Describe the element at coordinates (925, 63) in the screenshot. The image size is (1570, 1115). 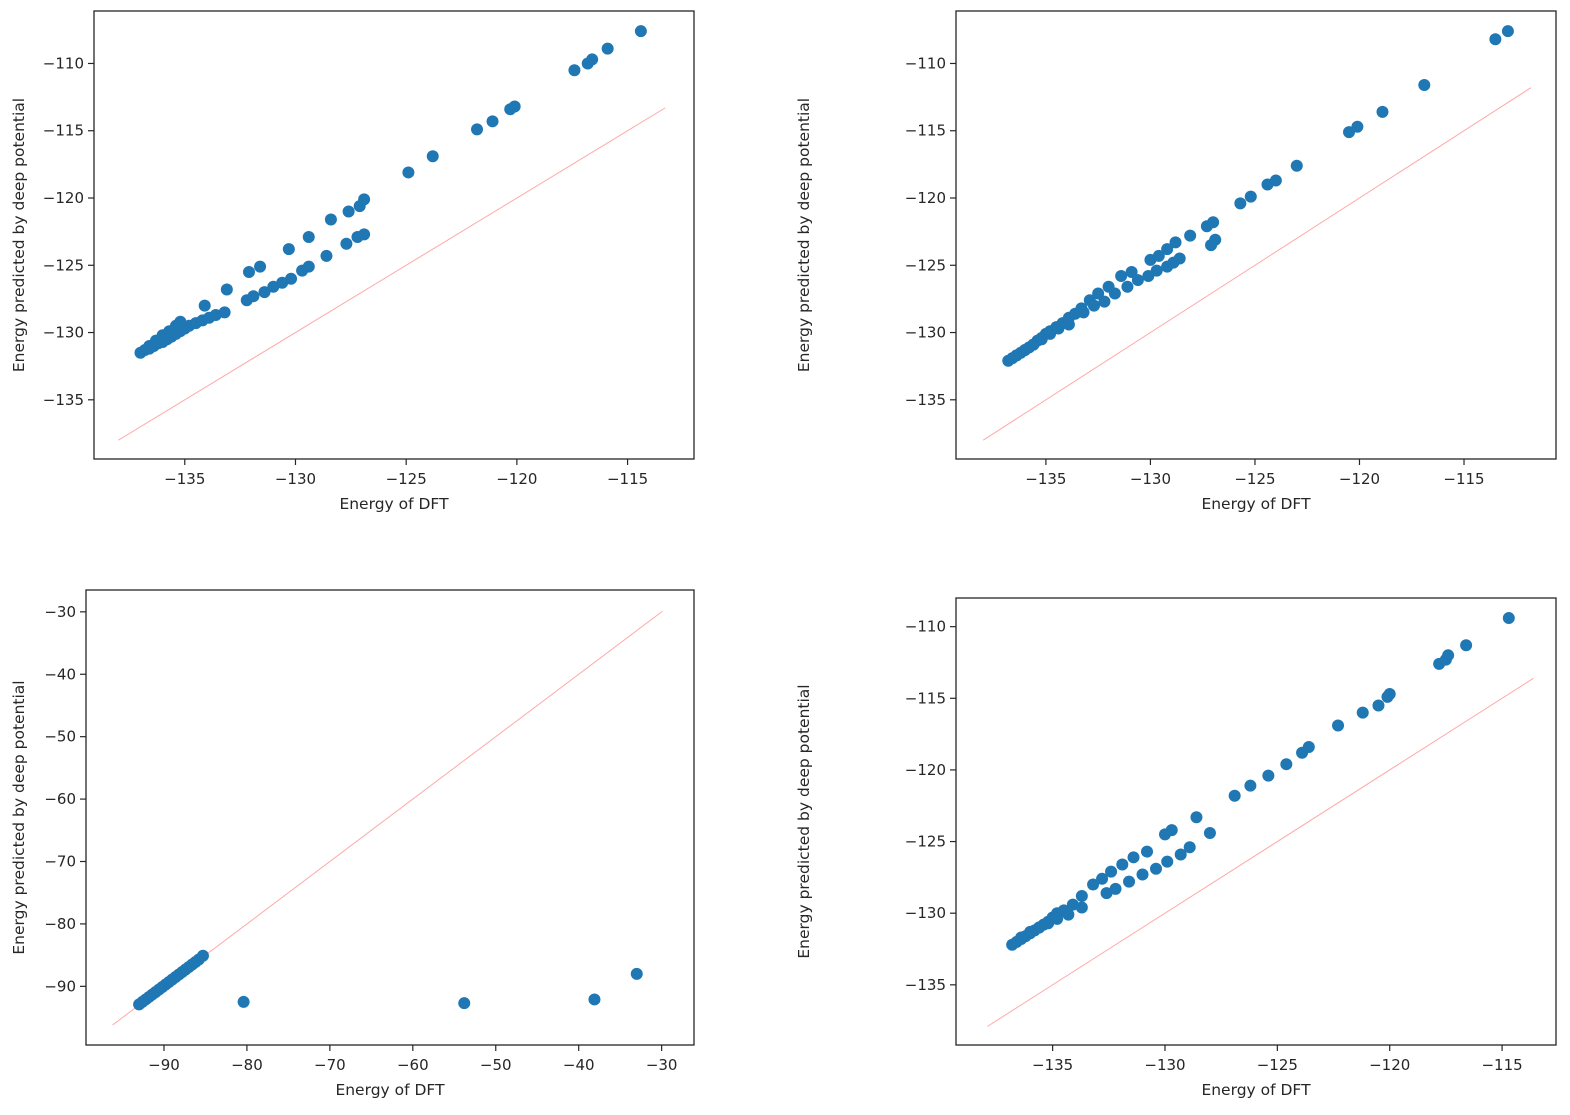
I see `y-tick-label: −110` at that location.